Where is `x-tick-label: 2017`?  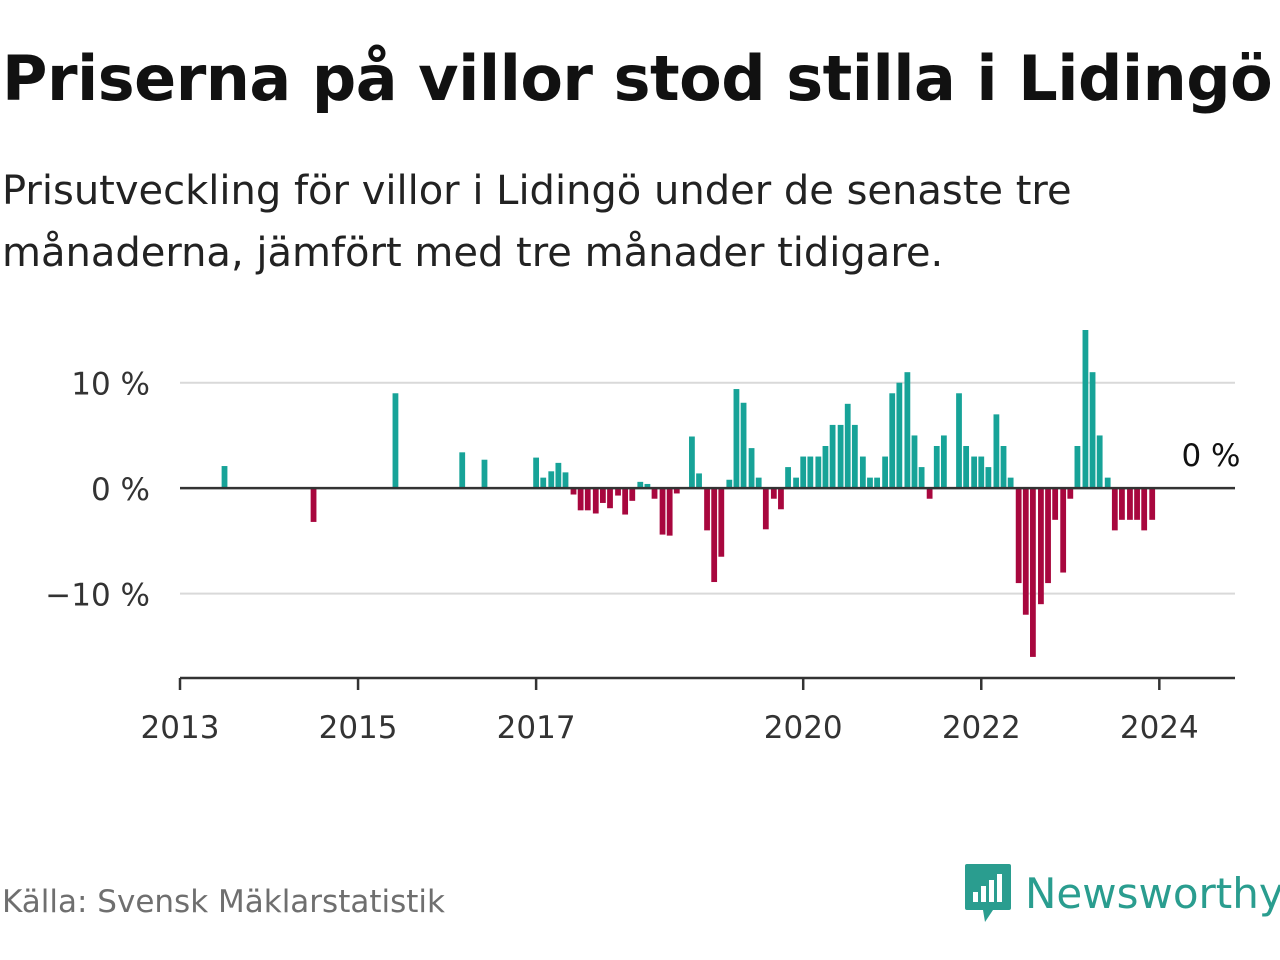
x-tick-label: 2017 is located at coordinates (536, 728).